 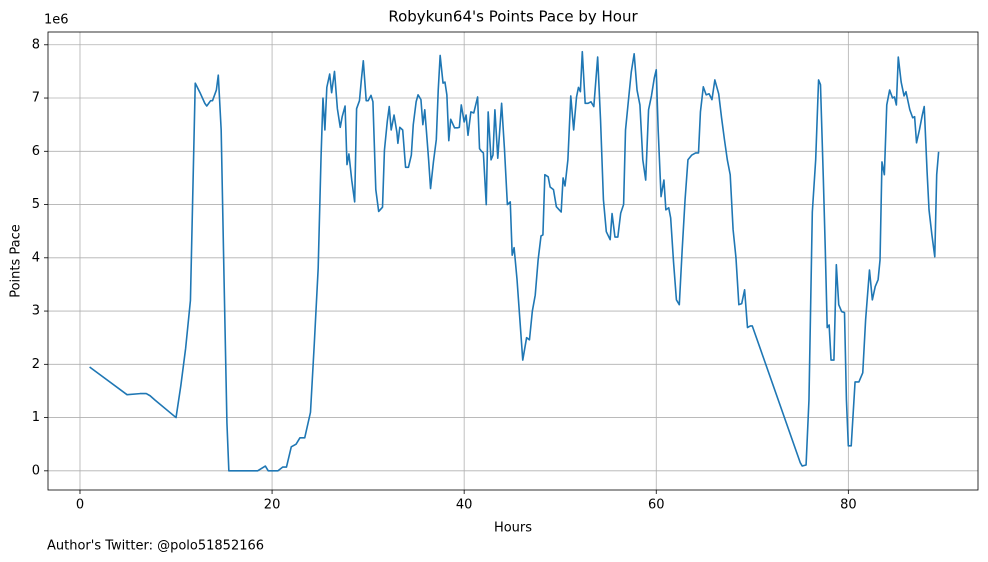 What do you see at coordinates (36, 44) in the screenshot?
I see `y-tick-label: 8` at bounding box center [36, 44].